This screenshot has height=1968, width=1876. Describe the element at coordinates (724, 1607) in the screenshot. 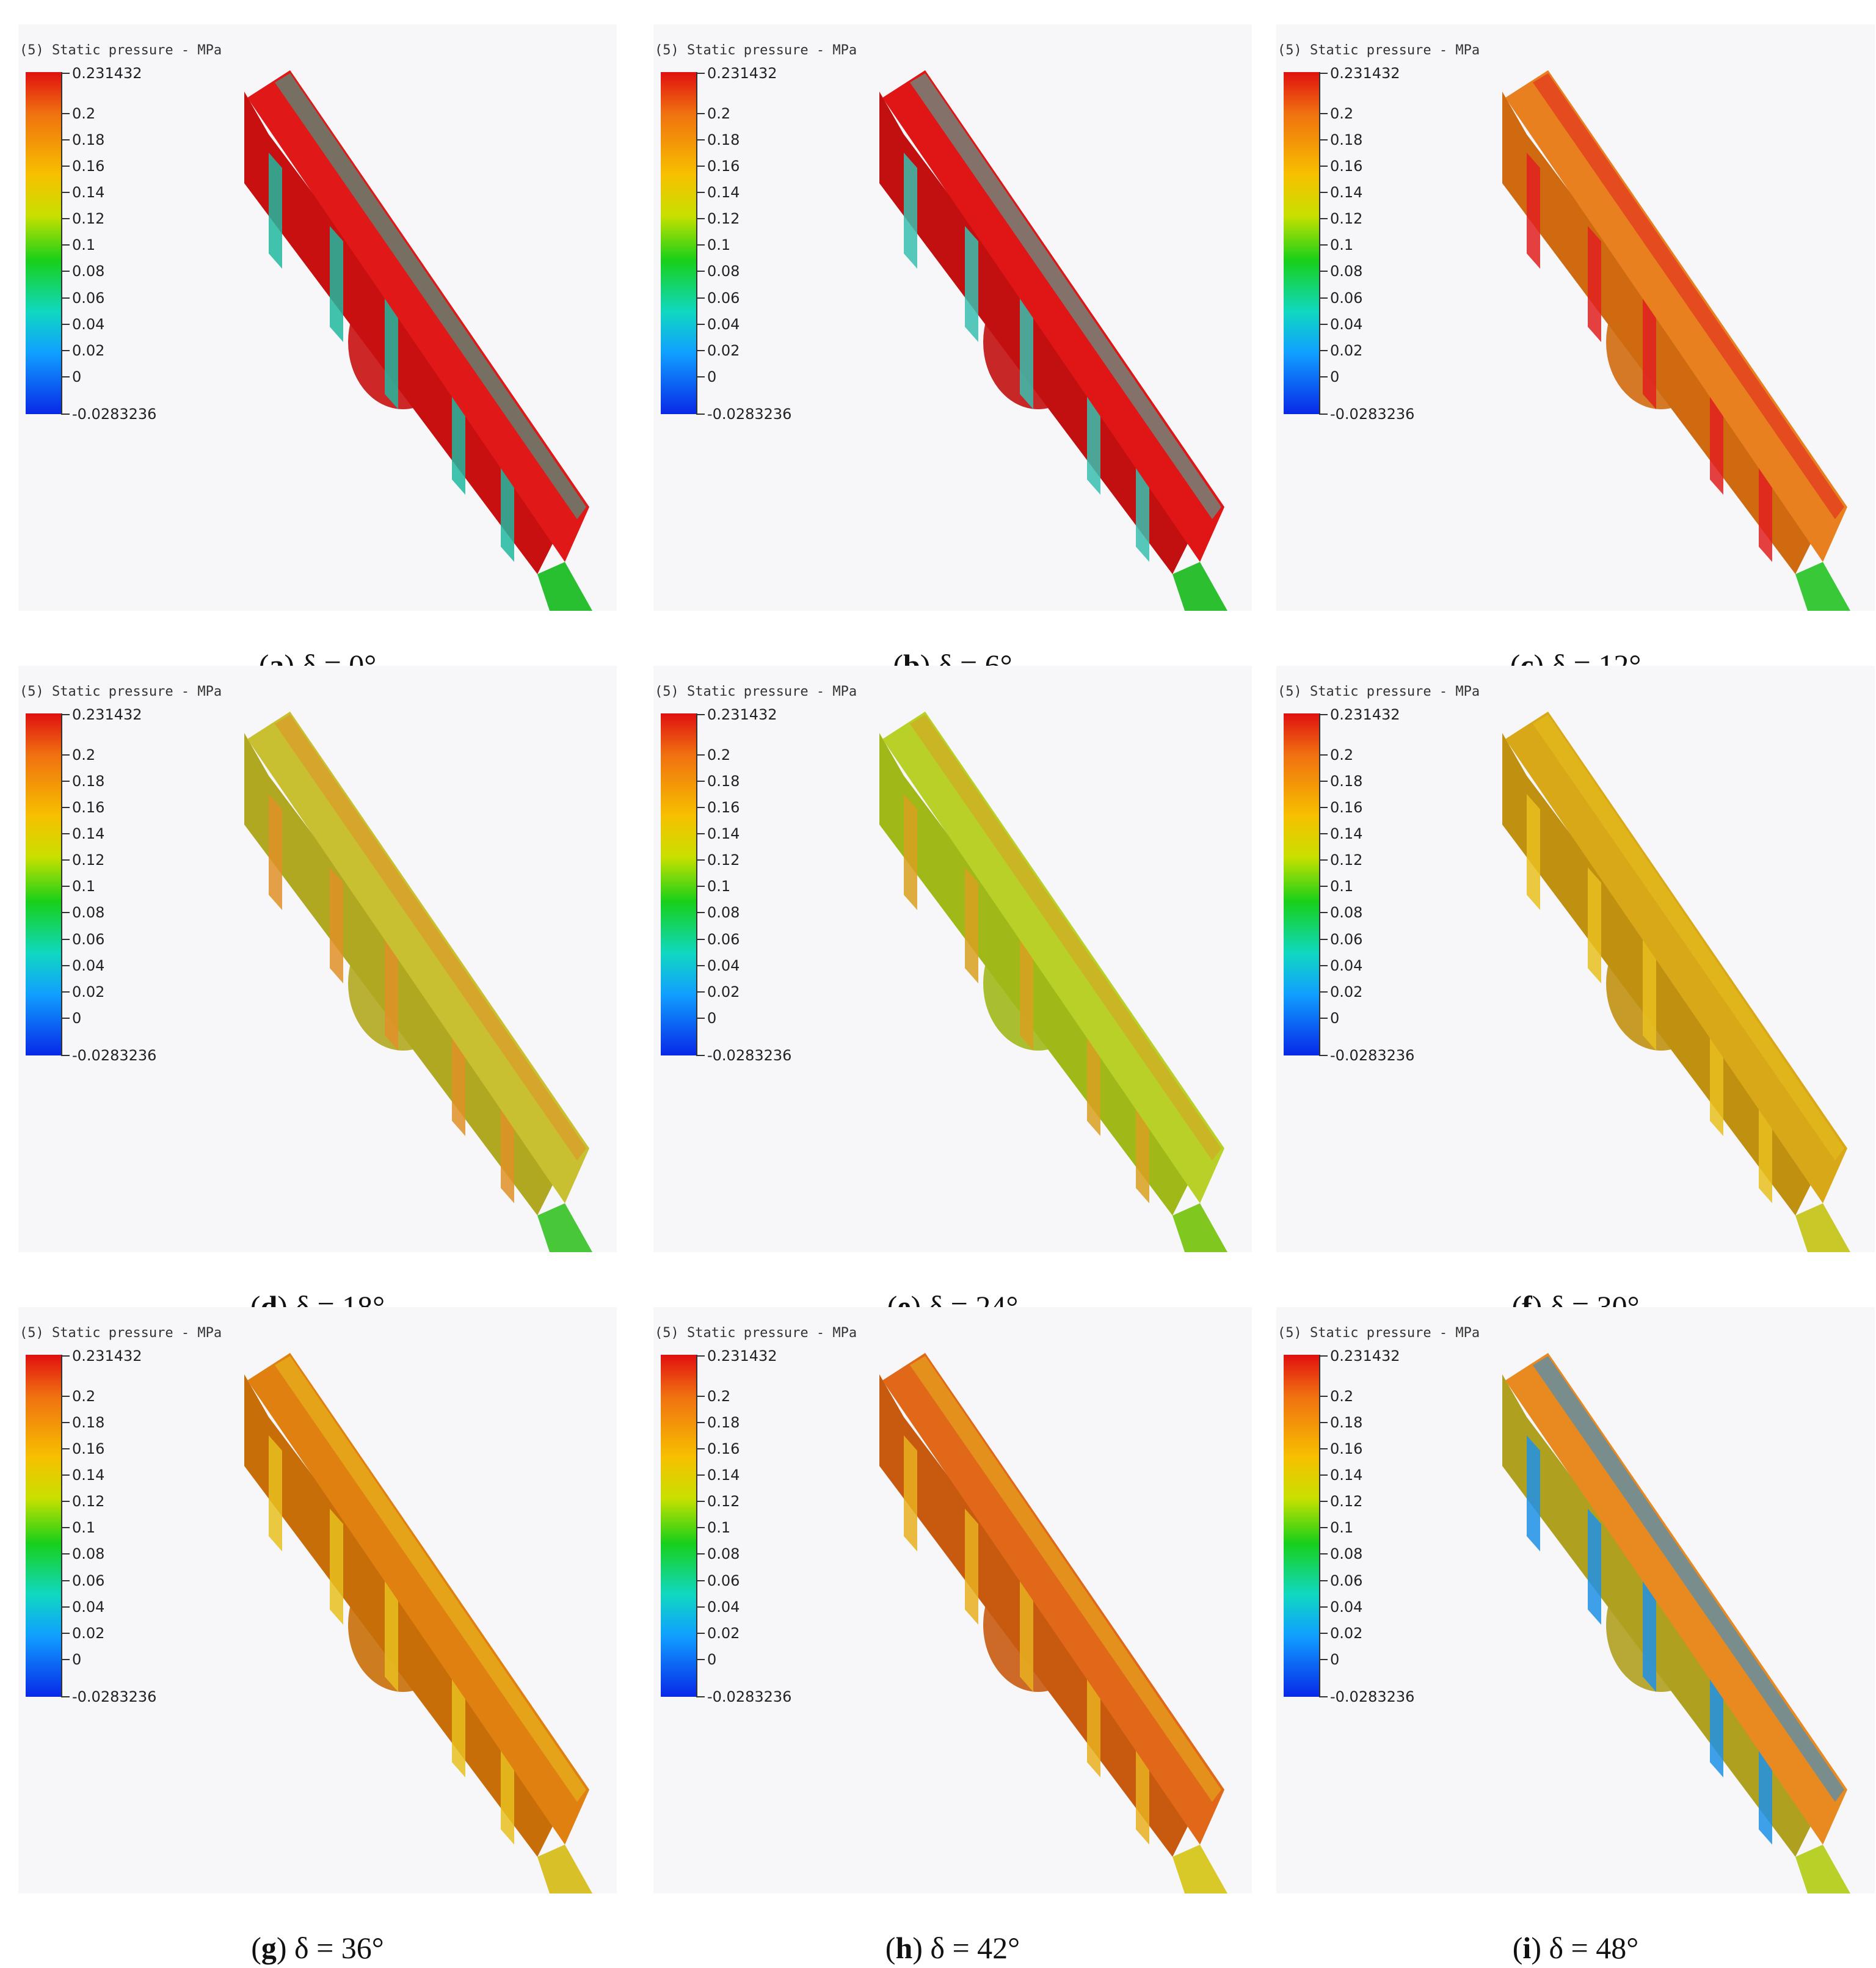

I see `colorbar-tick-label: 0.04` at that location.